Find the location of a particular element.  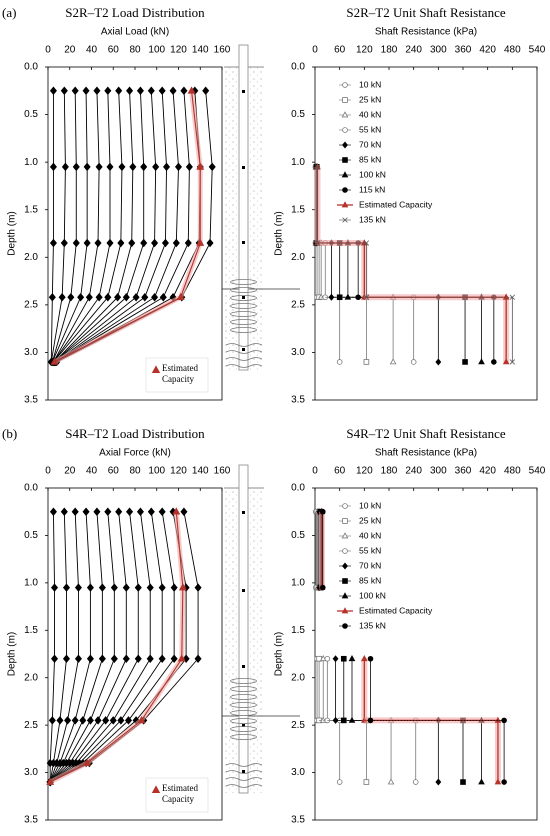

x-axis-label: Shaft Resistance (kPa) is located at coordinates (426, 32).